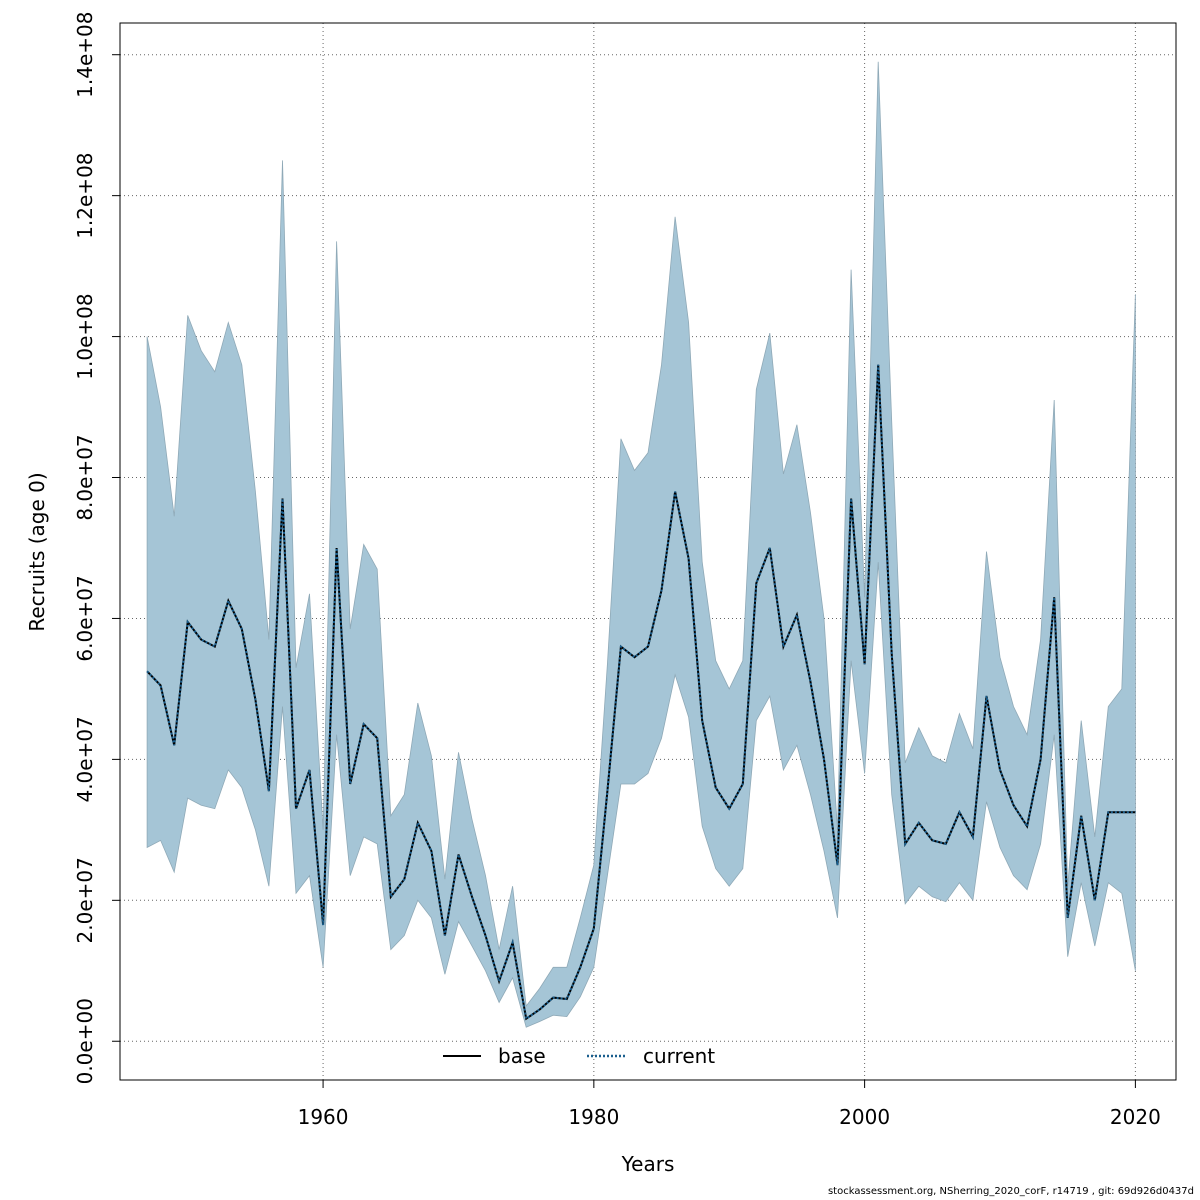  Describe the element at coordinates (679, 1056) in the screenshot. I see `legend-label-current: current` at that location.